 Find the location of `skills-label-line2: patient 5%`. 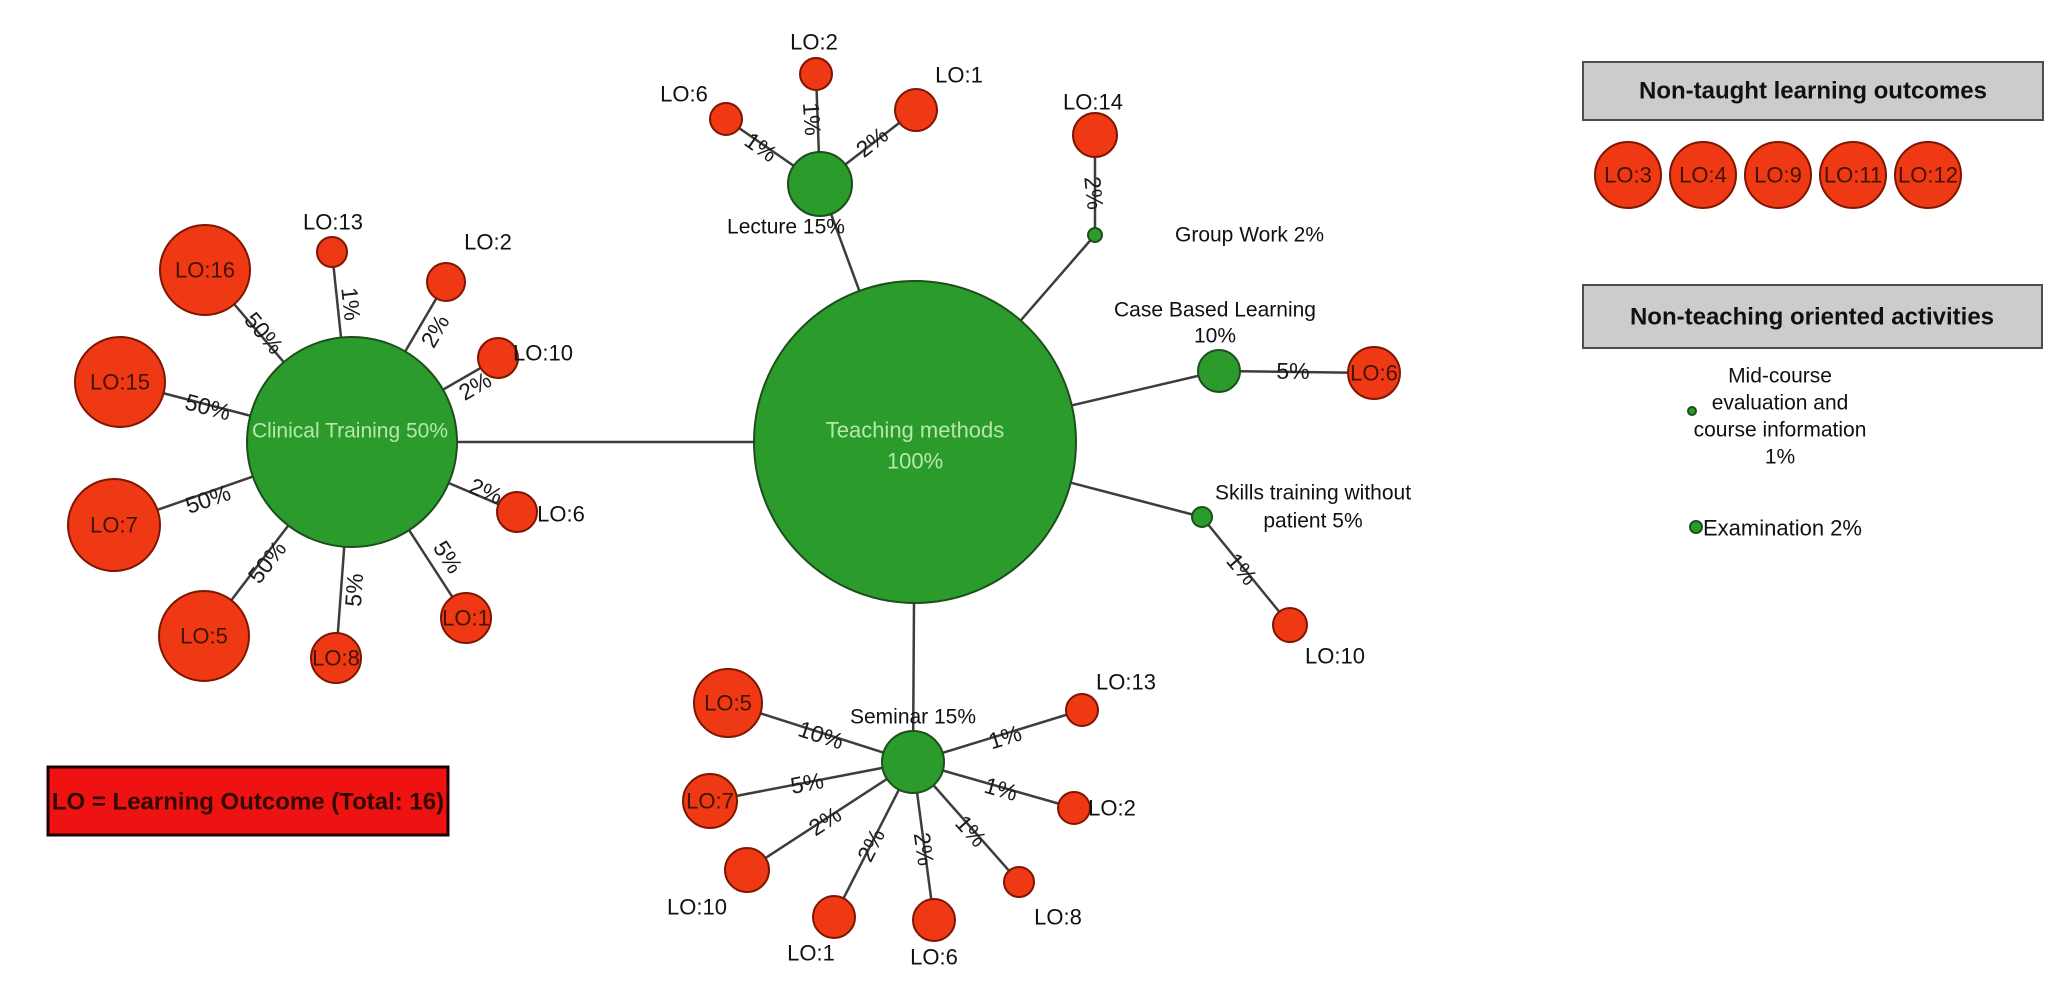

skills-label-line2: patient 5% is located at coordinates (1312, 521).